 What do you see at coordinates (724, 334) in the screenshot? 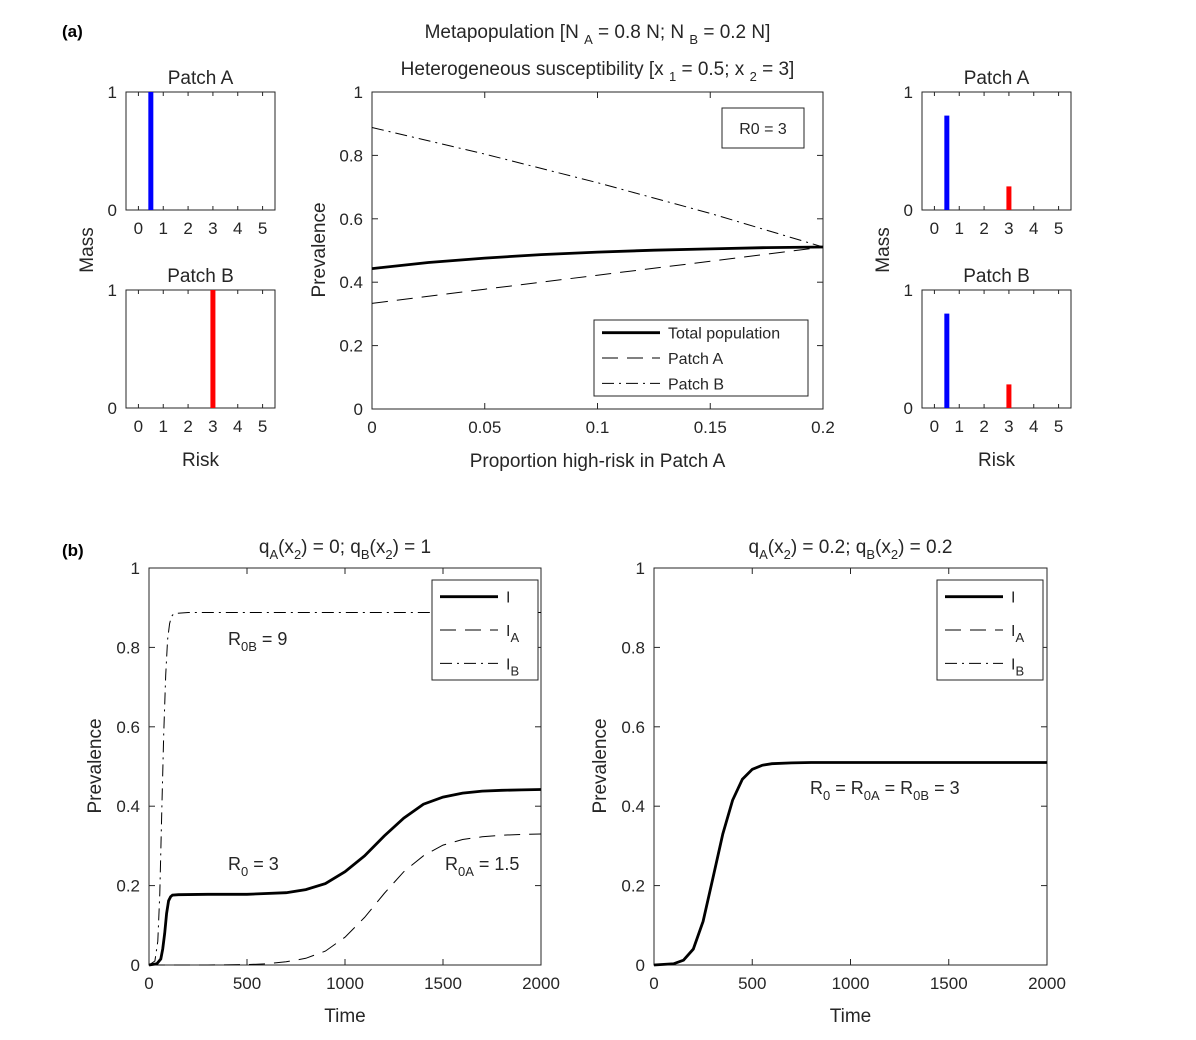
I see `legend-label: Total population` at bounding box center [724, 334].